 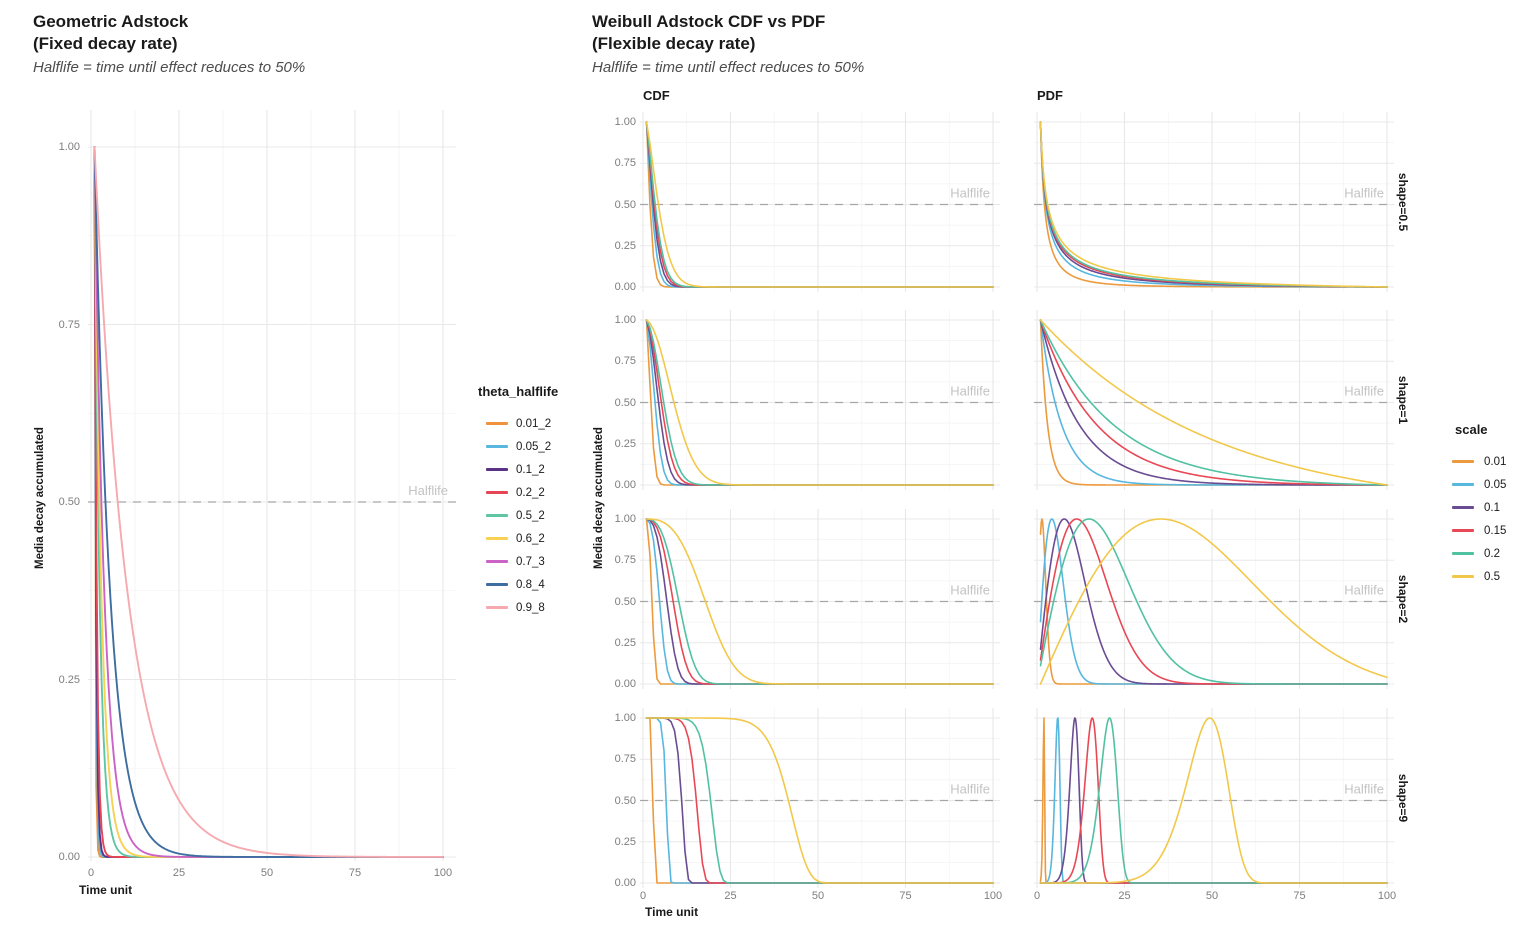 I want to click on right-chart-title-line2: (Flexible decay rate), so click(x=674, y=43).